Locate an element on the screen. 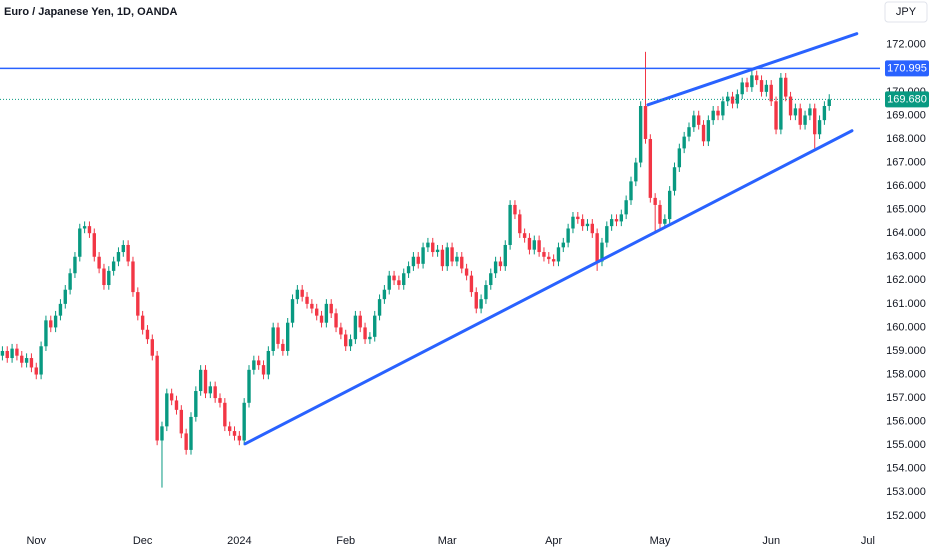 The height and width of the screenshot is (550, 932). x-tick-label: Apr is located at coordinates (553, 541).